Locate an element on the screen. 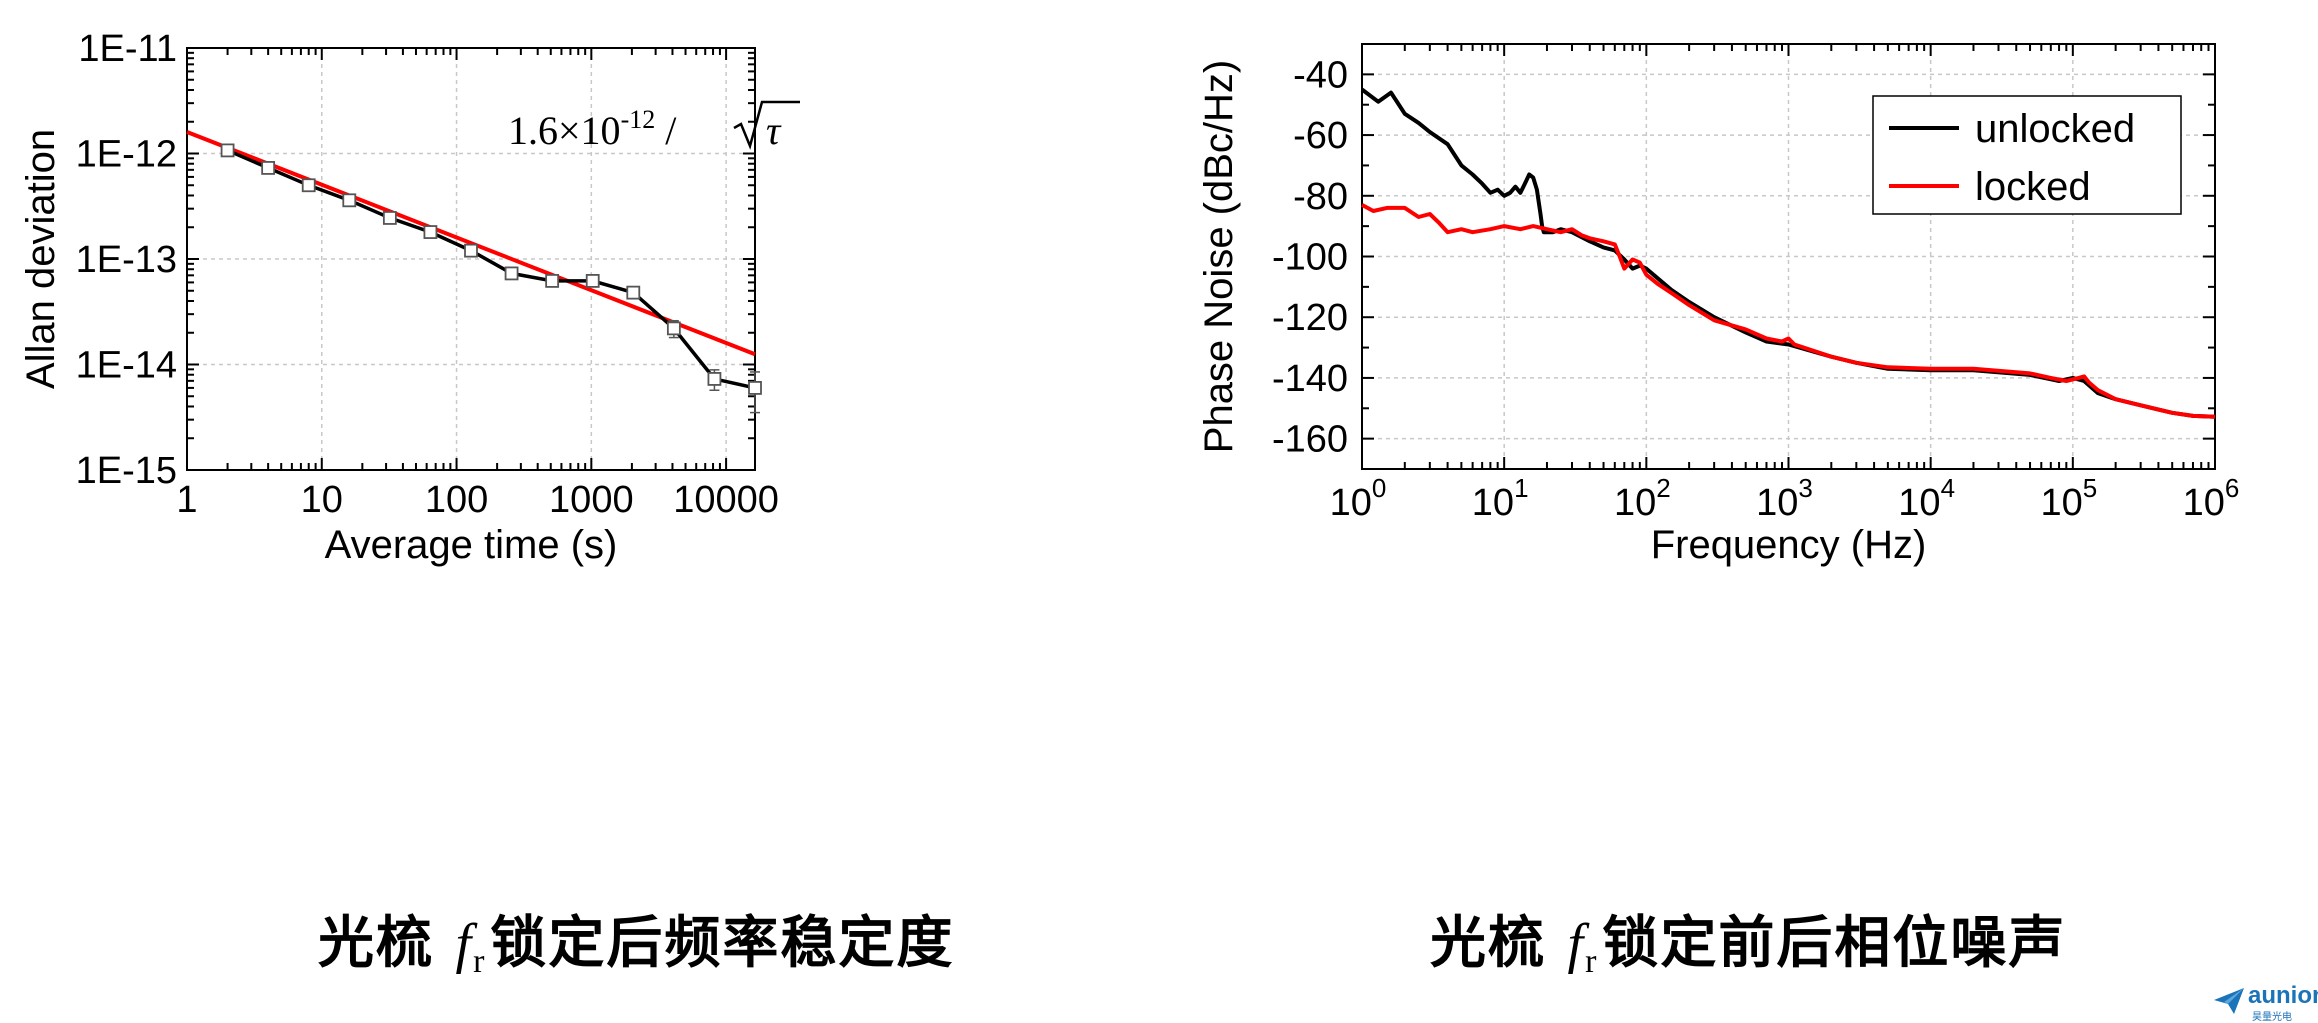 Image resolution: width=2318 pixels, height=1023 pixels. x-tick-label: 10⁴ is located at coordinates (1926, 498).